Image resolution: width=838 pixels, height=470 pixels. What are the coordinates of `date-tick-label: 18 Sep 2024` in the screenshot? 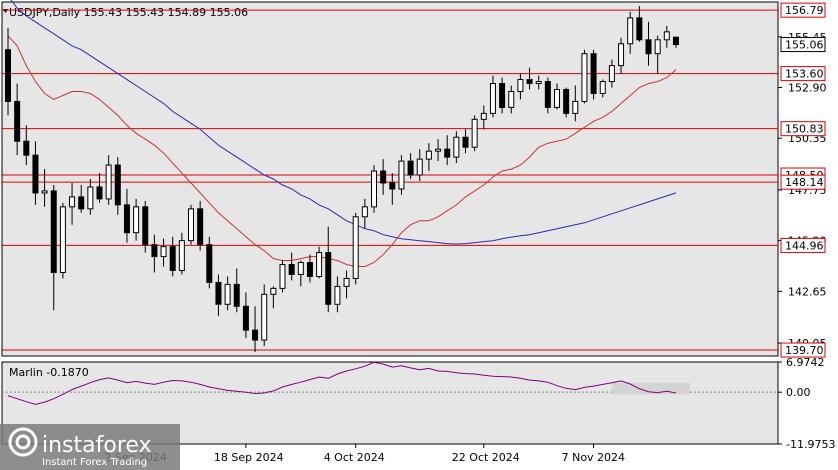 It's located at (249, 457).